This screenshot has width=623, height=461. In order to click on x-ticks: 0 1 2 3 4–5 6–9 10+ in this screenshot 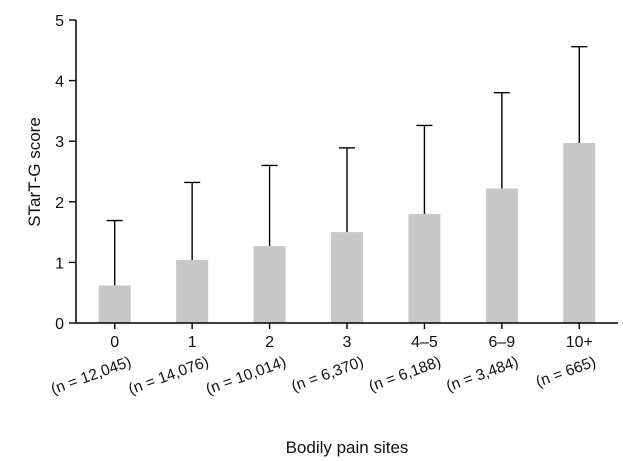, I will do `click(351, 337)`.